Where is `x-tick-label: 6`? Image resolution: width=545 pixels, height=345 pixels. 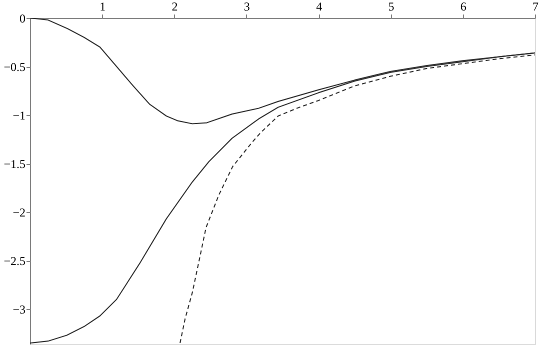 x-tick-label: 6 is located at coordinates (463, 7).